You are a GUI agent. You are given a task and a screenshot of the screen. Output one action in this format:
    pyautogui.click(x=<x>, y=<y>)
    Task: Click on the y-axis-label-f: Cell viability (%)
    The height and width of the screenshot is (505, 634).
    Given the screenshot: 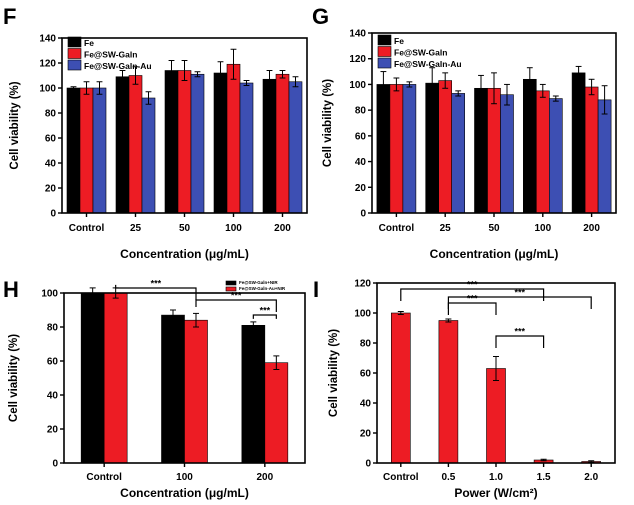 What is the action you would take?
    pyautogui.click(x=15, y=125)
    